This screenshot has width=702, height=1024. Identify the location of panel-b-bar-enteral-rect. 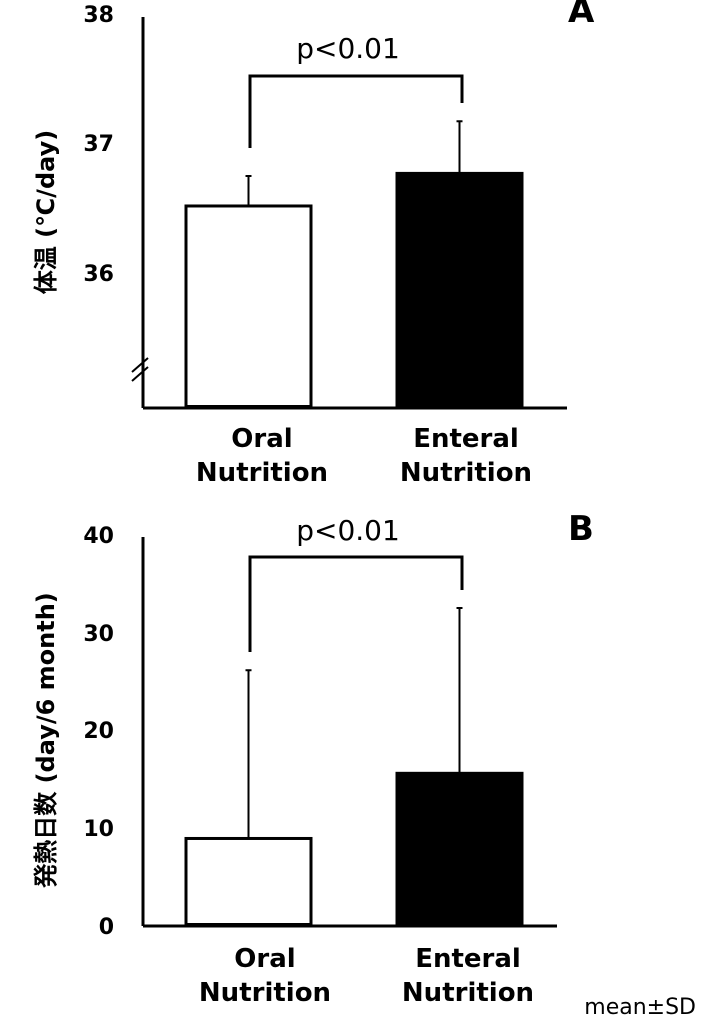
(459, 848).